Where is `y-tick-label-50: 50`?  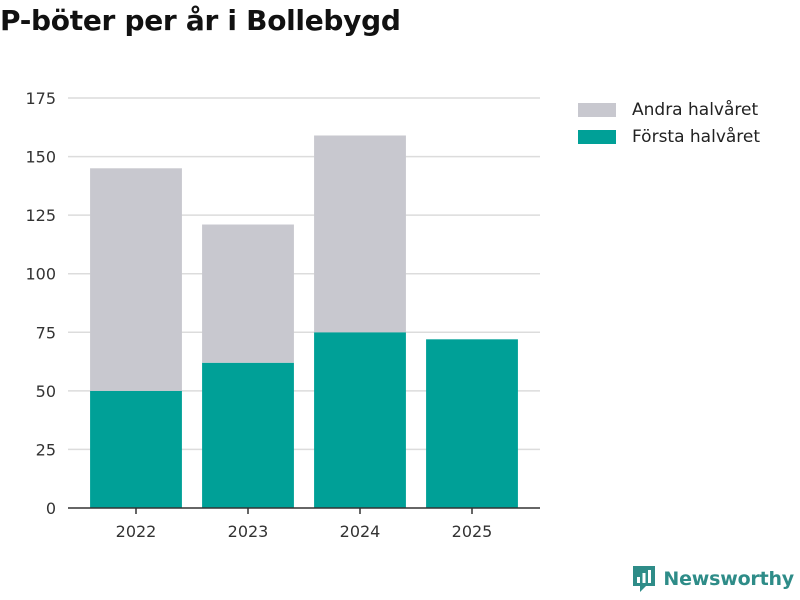 y-tick-label-50: 50 is located at coordinates (46, 391).